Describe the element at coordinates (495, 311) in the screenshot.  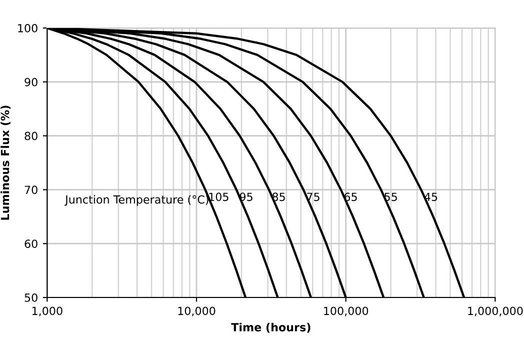
I see `x-tick-label: 1,000,000` at that location.